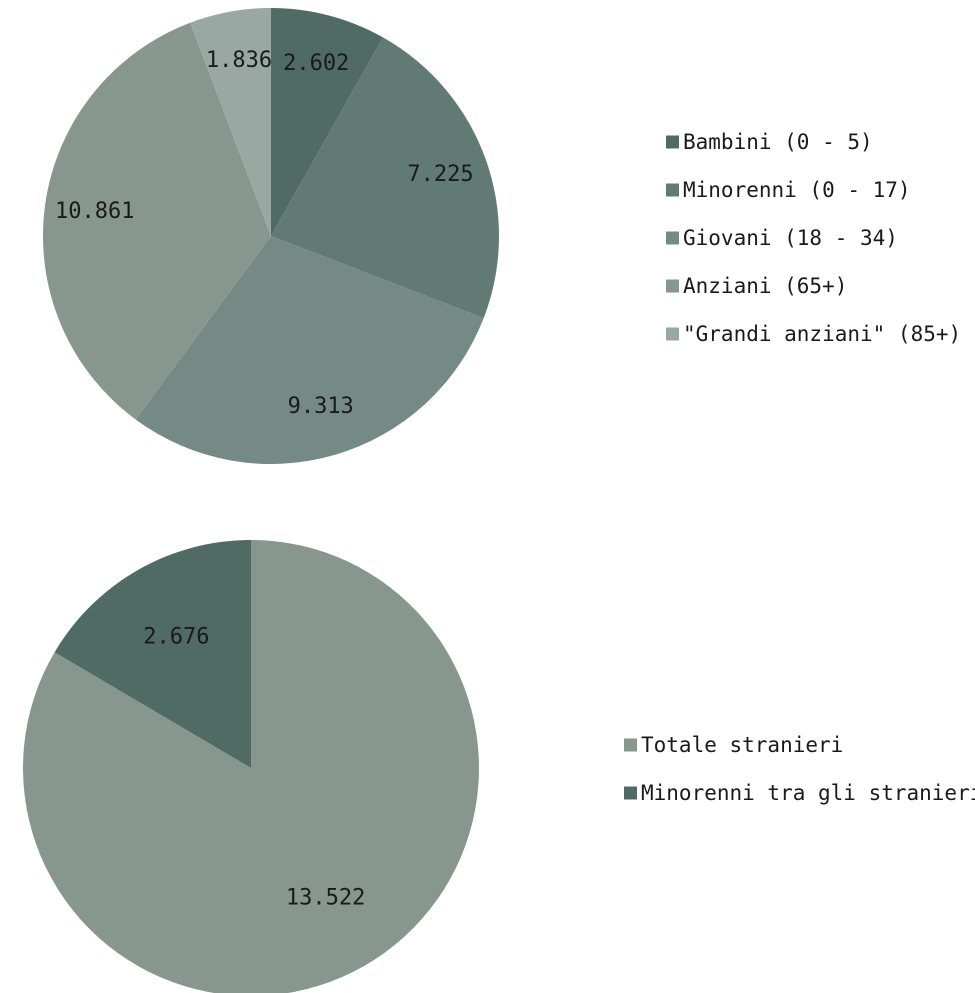  Describe the element at coordinates (808, 793) in the screenshot. I see `legend-entry-minorenni-tra-gli-stranieri: Minorenni tra gli stranieri` at that location.